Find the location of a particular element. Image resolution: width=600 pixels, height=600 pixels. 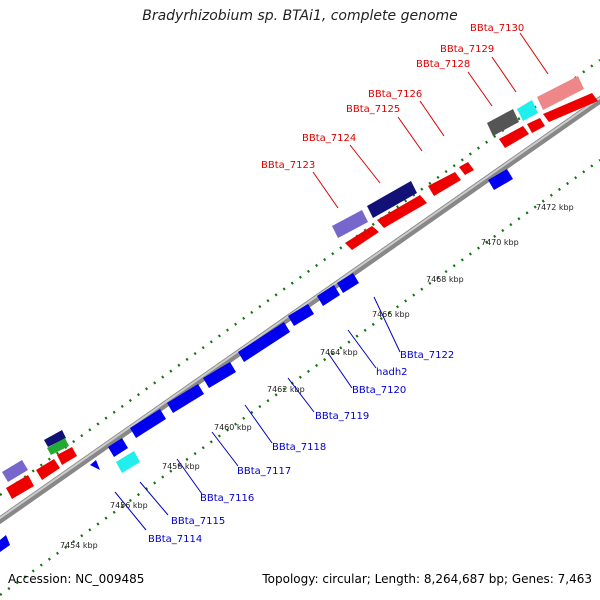

gene-label: BBta_7128 is located at coordinates (443, 64).